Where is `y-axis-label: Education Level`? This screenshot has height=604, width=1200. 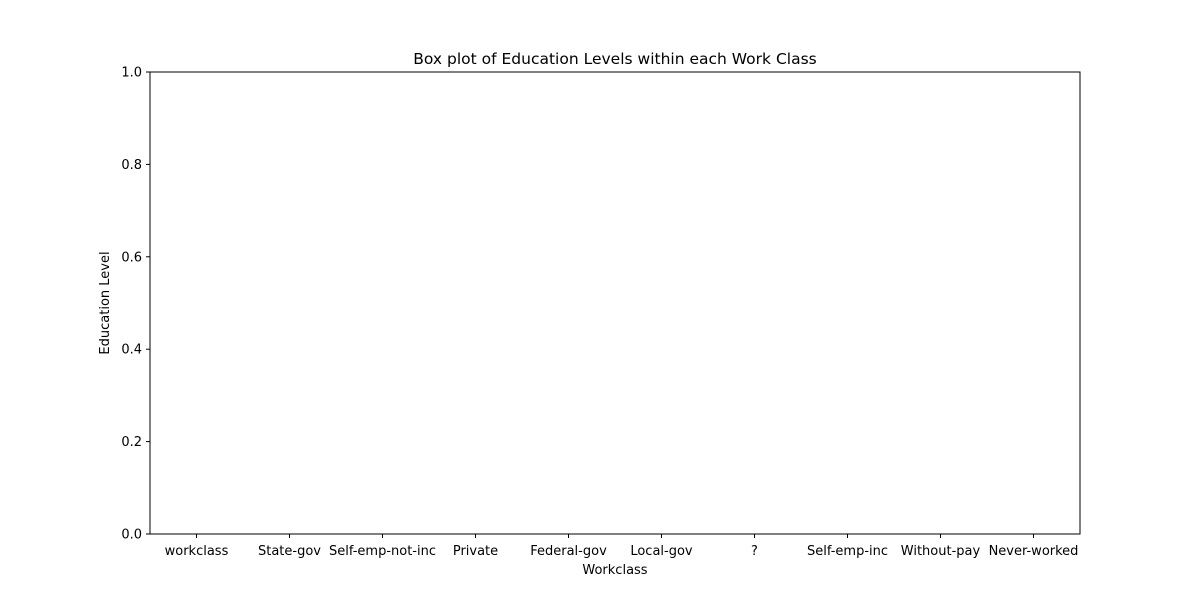 y-axis-label: Education Level is located at coordinates (105, 302).